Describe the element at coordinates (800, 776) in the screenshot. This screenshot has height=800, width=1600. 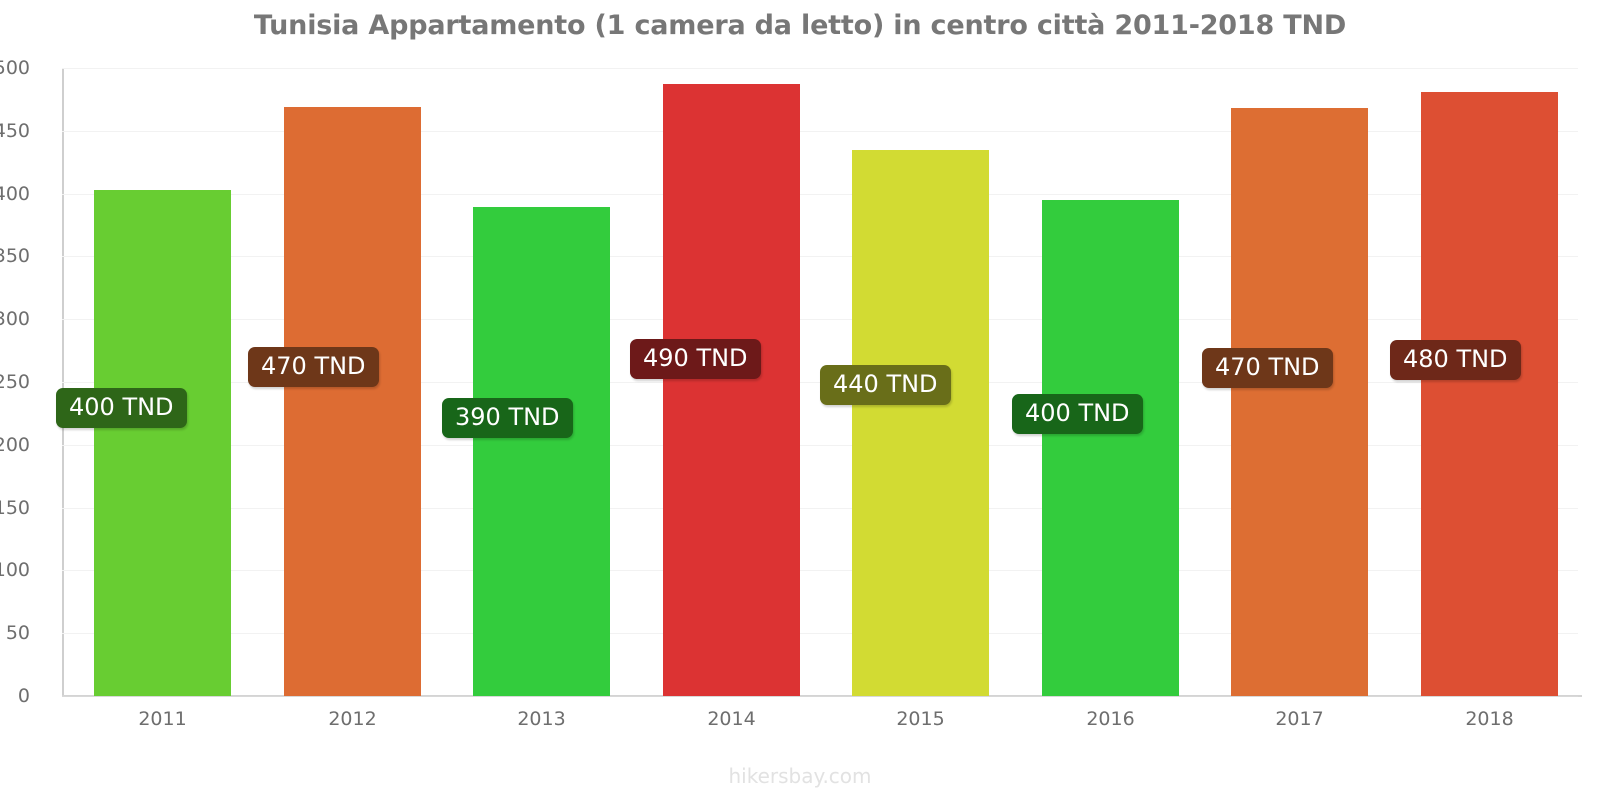
I see `footer-credit: hikersbay.com` at that location.